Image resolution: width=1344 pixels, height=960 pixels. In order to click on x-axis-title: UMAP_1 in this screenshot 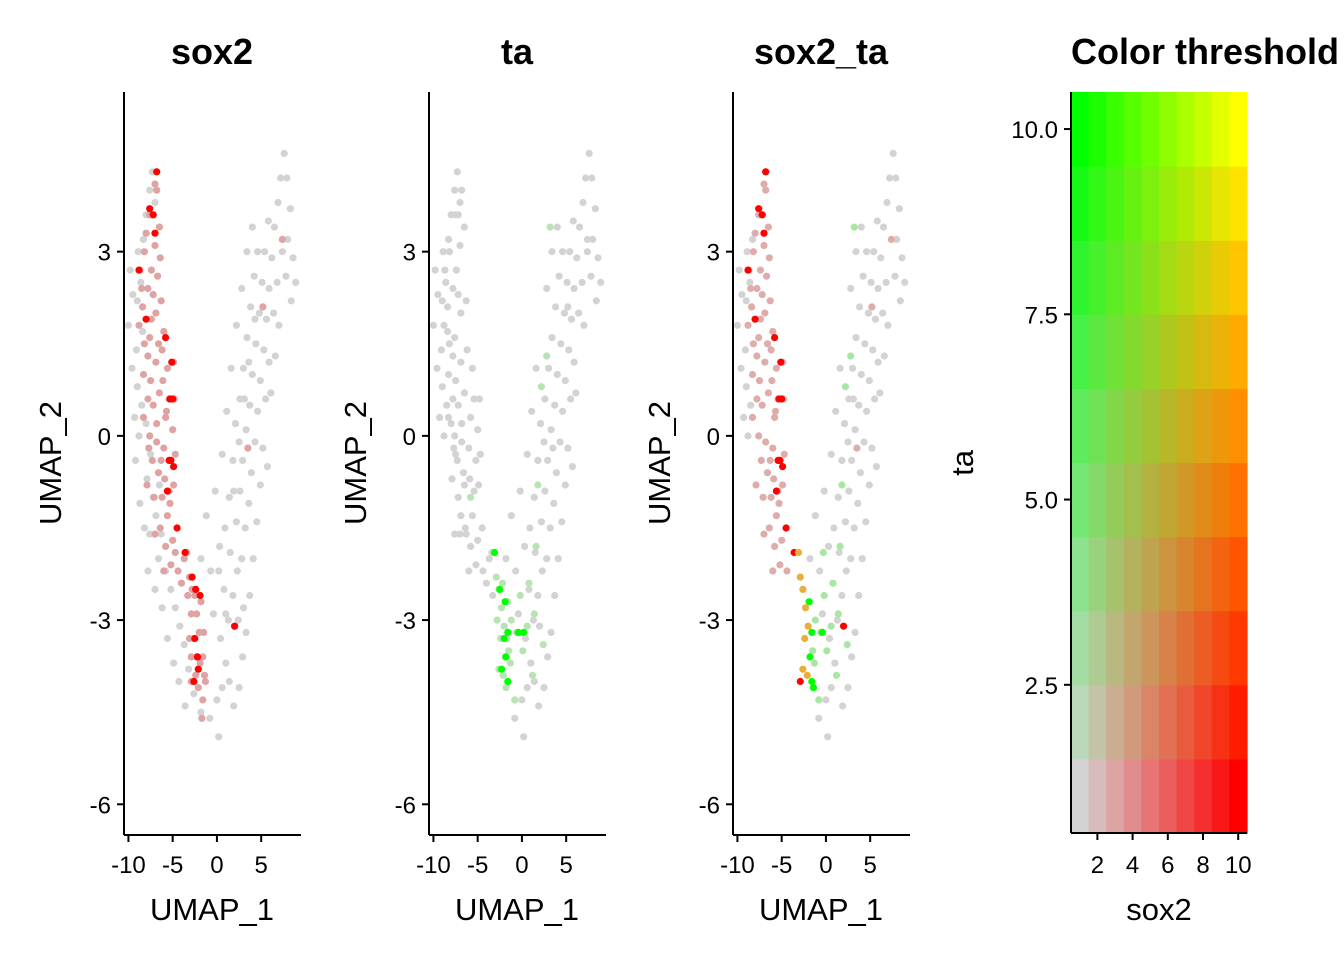, I will do `click(212, 909)`.